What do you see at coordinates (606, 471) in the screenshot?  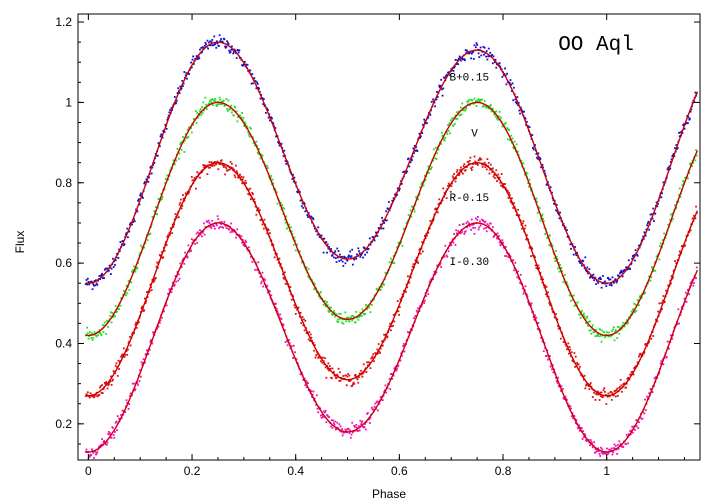 I see `x-tick-label: 1` at bounding box center [606, 471].